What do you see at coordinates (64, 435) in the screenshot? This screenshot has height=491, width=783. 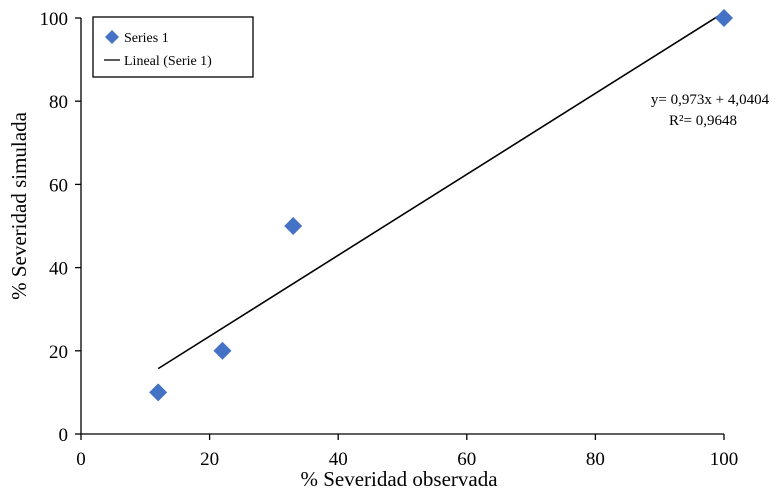 I see `y-tick-label: 0` at bounding box center [64, 435].